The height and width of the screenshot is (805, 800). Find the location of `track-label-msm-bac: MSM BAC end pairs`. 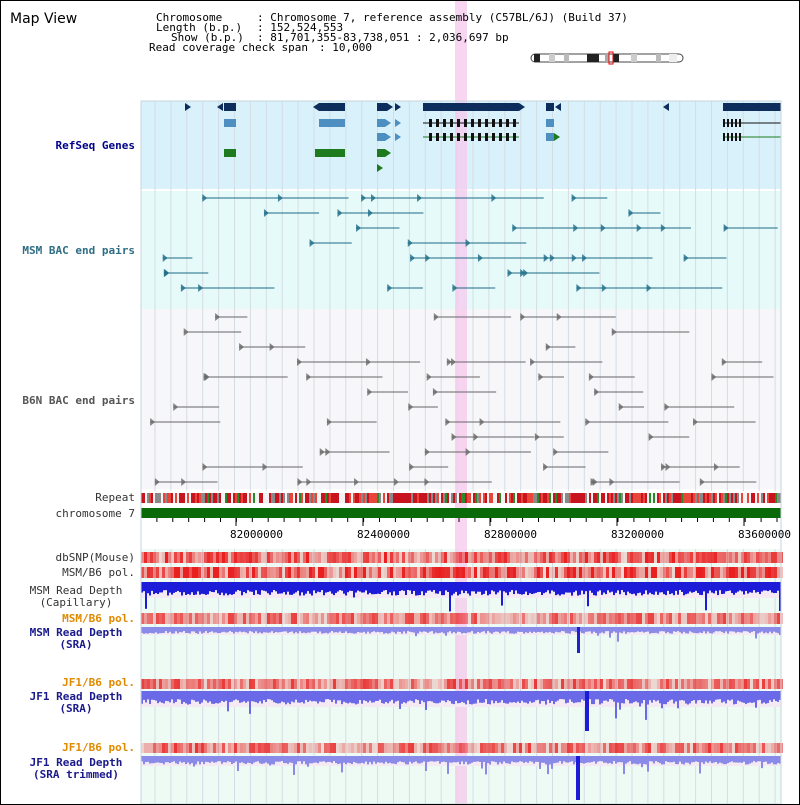

track-label-msm-bac: MSM BAC end pairs is located at coordinates (78, 250).